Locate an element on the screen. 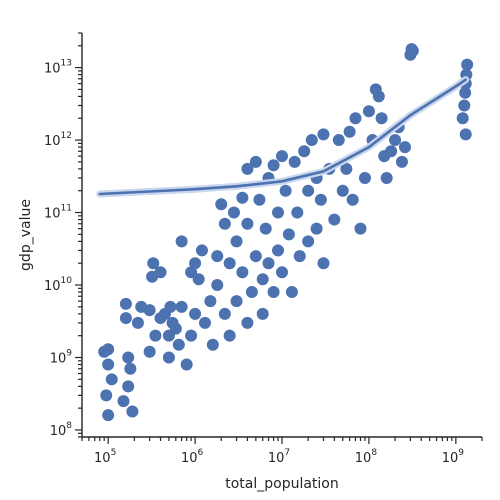 The height and width of the screenshot is (500, 500). y-tick-label: 1011 is located at coordinates (58, 213).